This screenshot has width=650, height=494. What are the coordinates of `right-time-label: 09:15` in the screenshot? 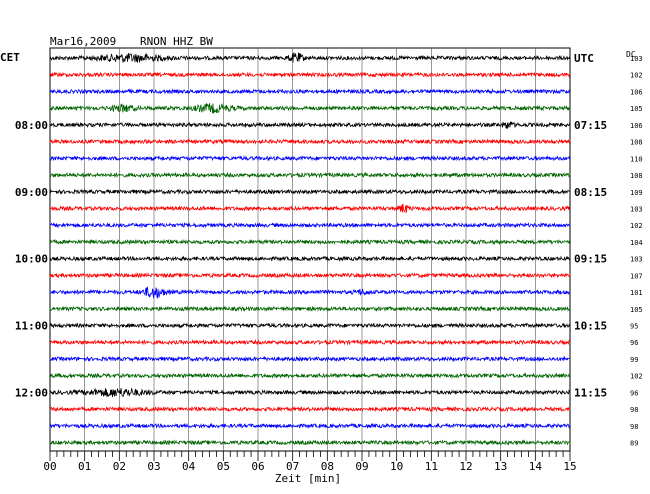 It's located at (590, 259).